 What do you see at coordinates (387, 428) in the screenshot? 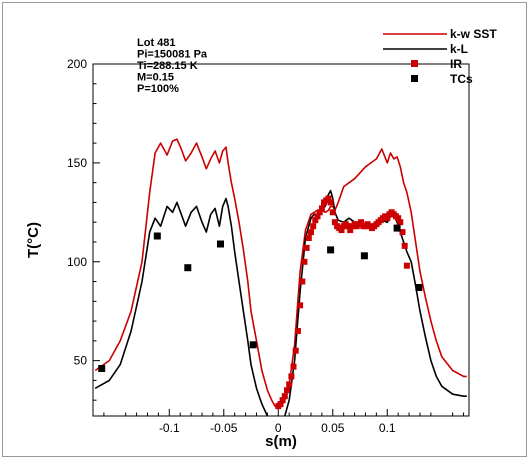
I see `x-tick-label: 0.1` at bounding box center [387, 428].